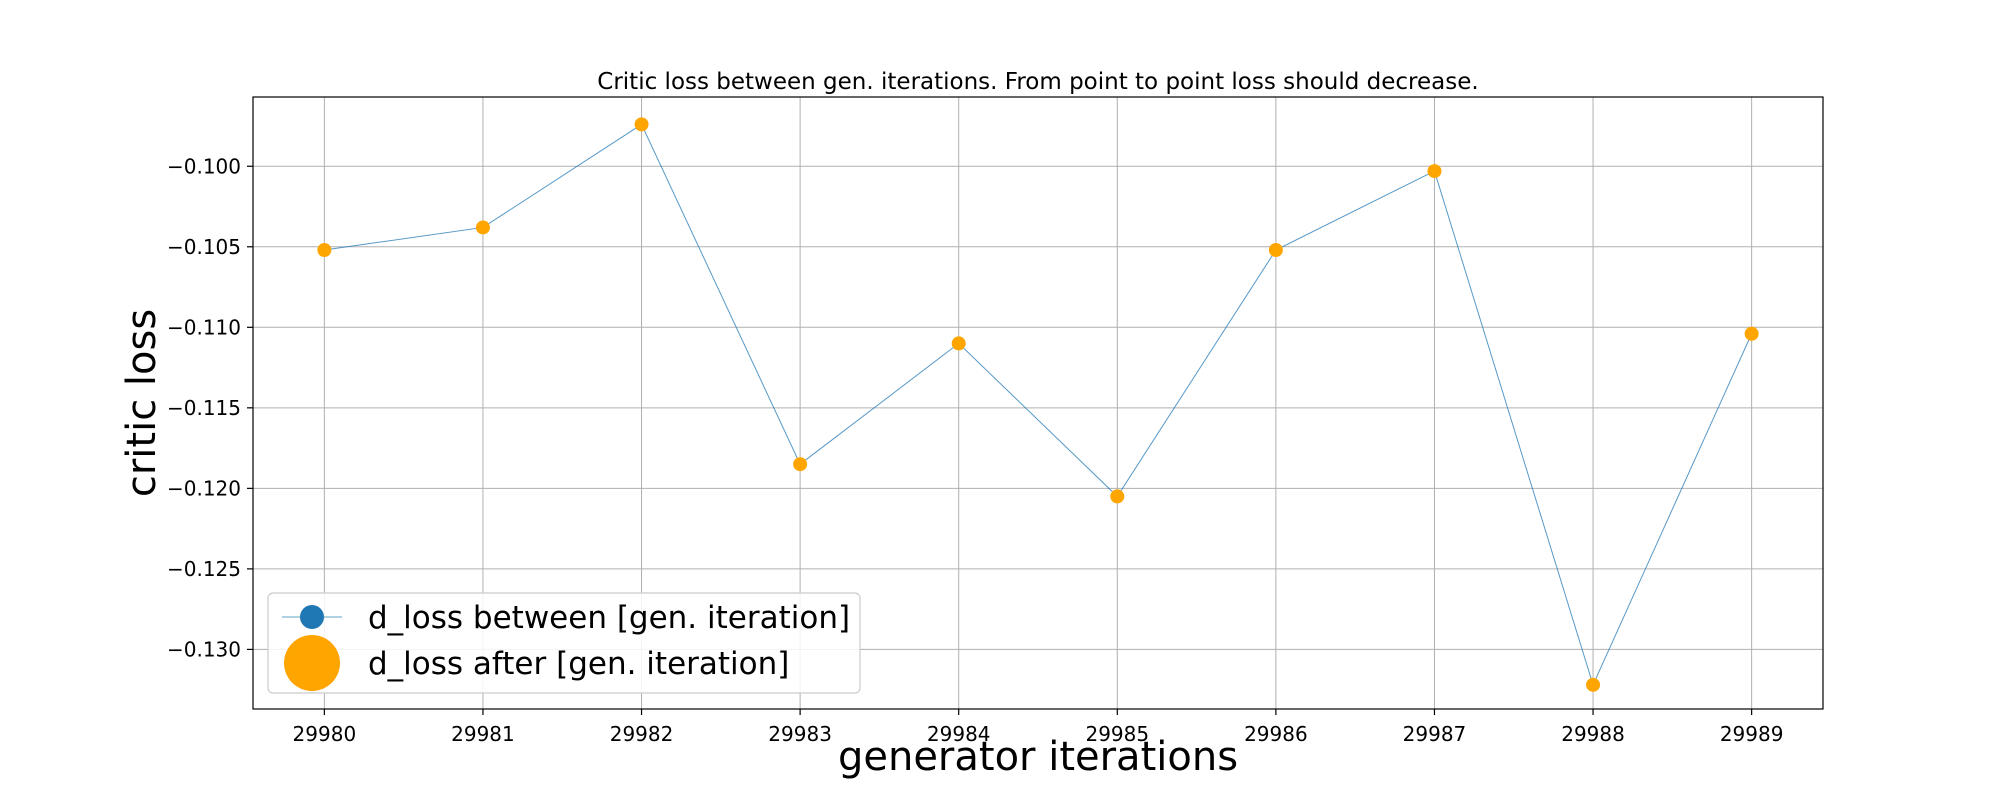 The height and width of the screenshot is (800, 2000). I want to click on x-tick-label: 29987, so click(1435, 734).